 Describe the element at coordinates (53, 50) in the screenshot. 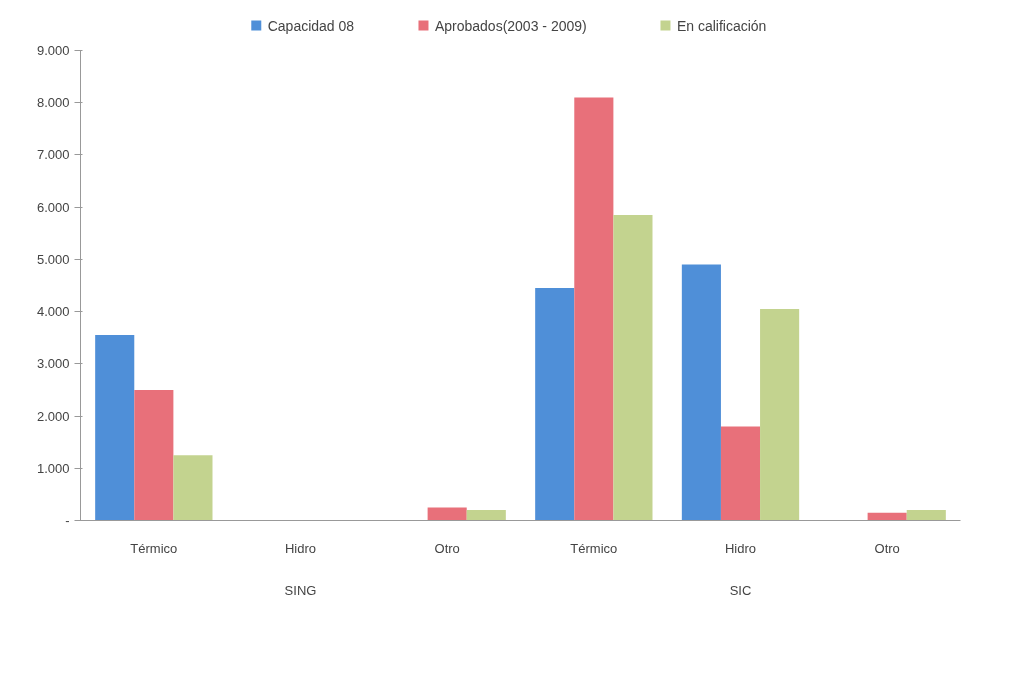

I see `y-tick-label: 9.000` at that location.